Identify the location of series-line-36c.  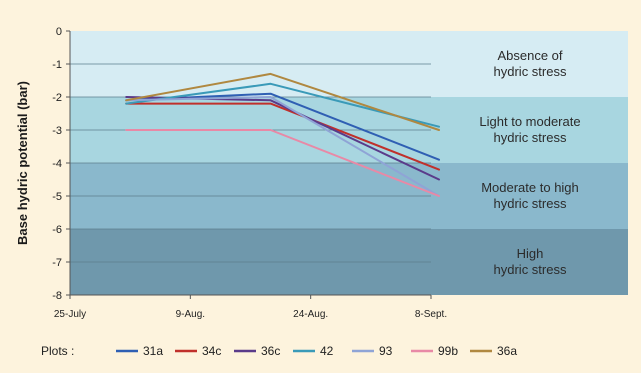
(282, 138).